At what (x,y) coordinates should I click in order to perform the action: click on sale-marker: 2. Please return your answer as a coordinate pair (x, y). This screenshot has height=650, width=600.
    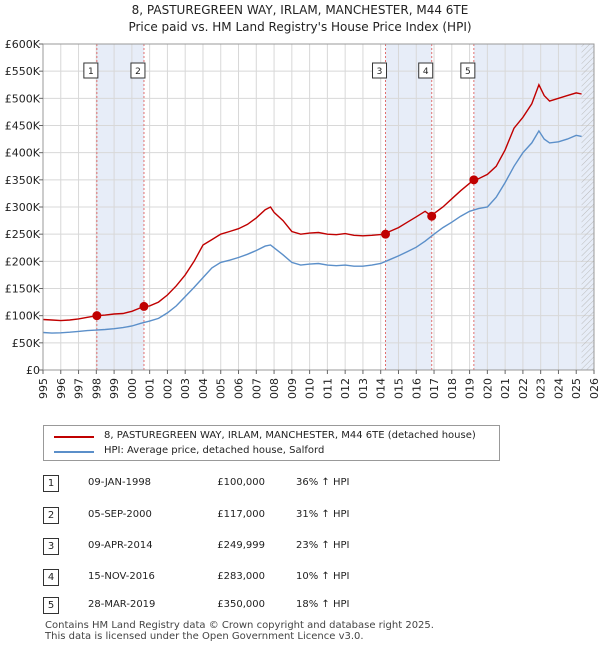
    Looking at the image, I should click on (138, 70).